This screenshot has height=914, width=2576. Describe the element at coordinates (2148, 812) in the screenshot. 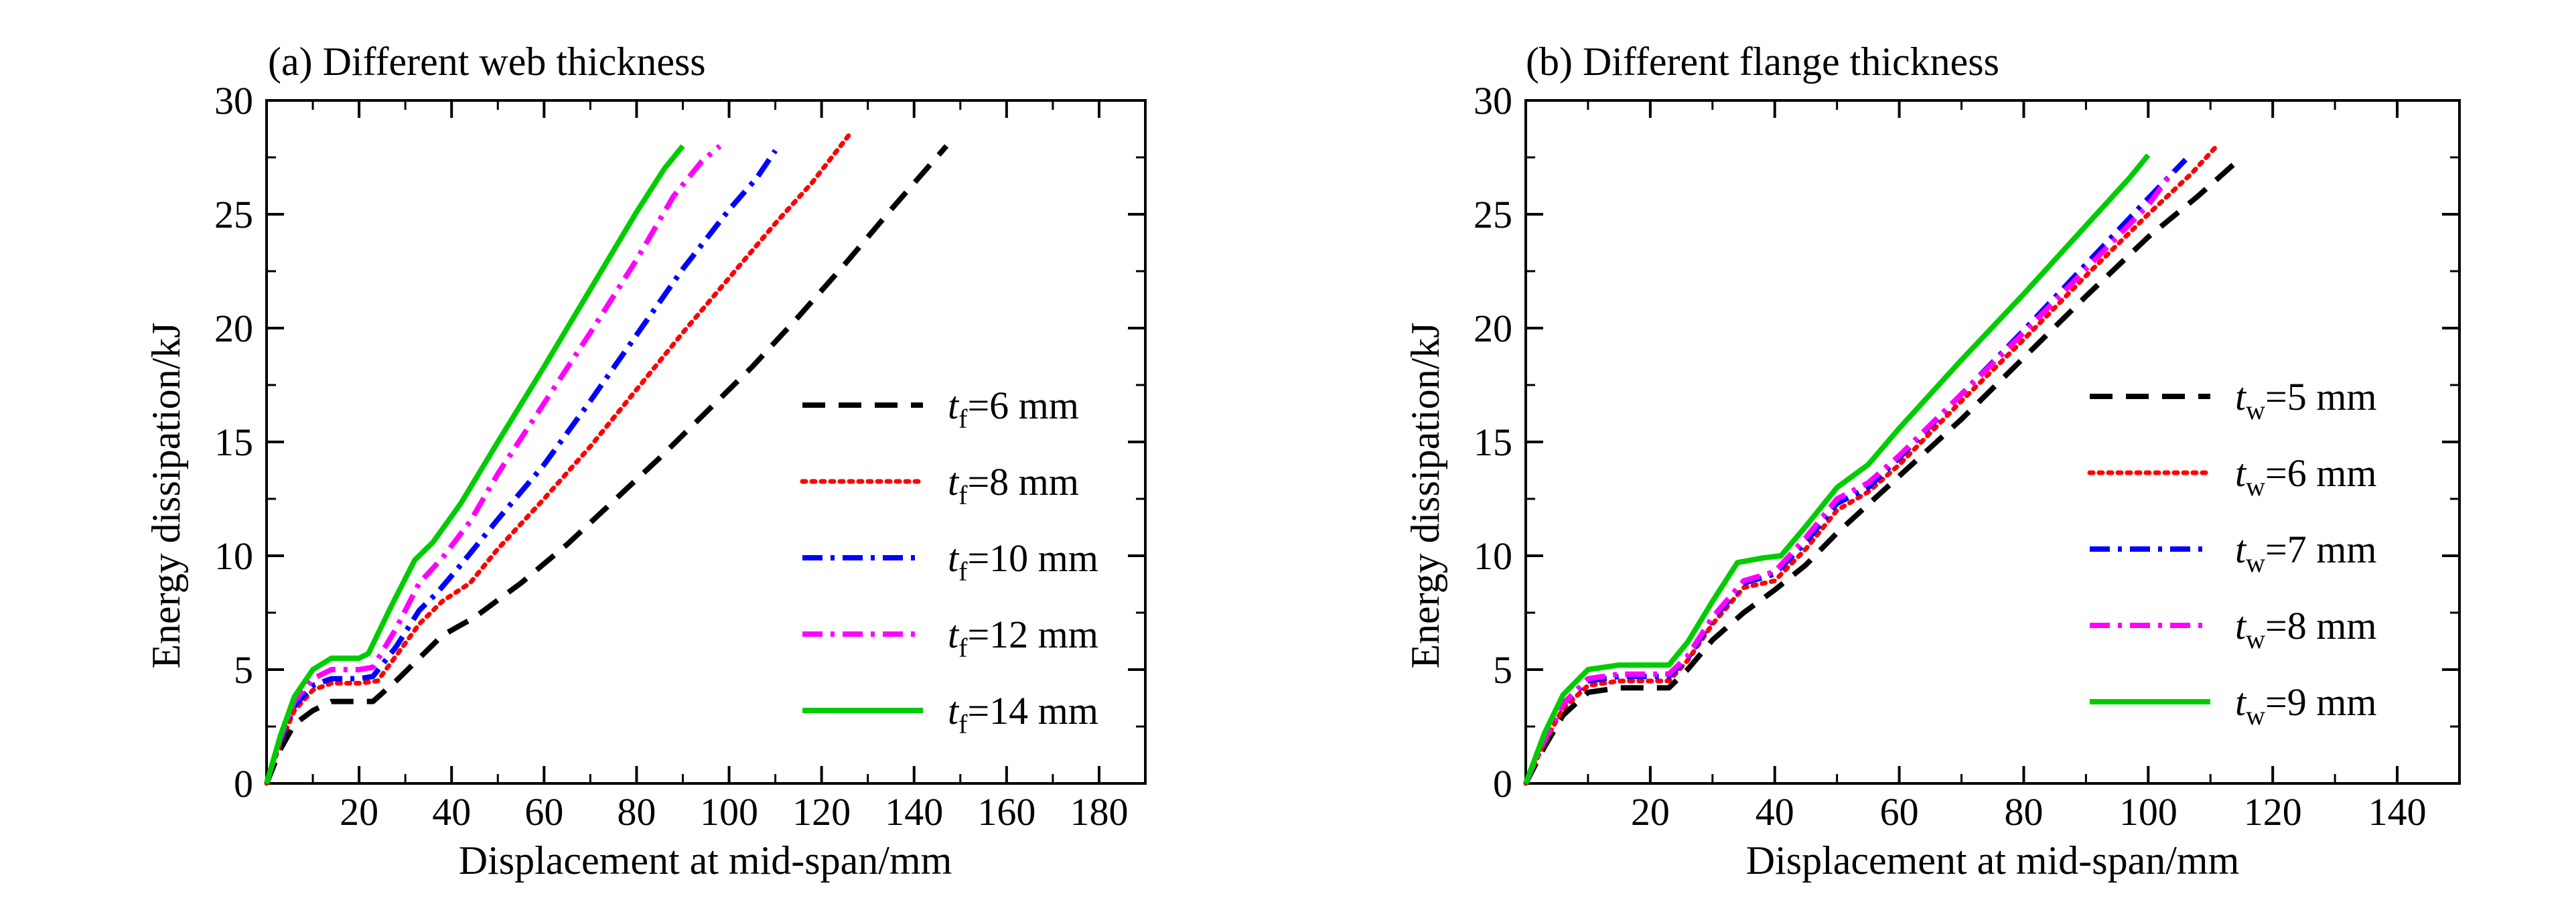

I see `panel-b-x-tick-label: 100` at that location.